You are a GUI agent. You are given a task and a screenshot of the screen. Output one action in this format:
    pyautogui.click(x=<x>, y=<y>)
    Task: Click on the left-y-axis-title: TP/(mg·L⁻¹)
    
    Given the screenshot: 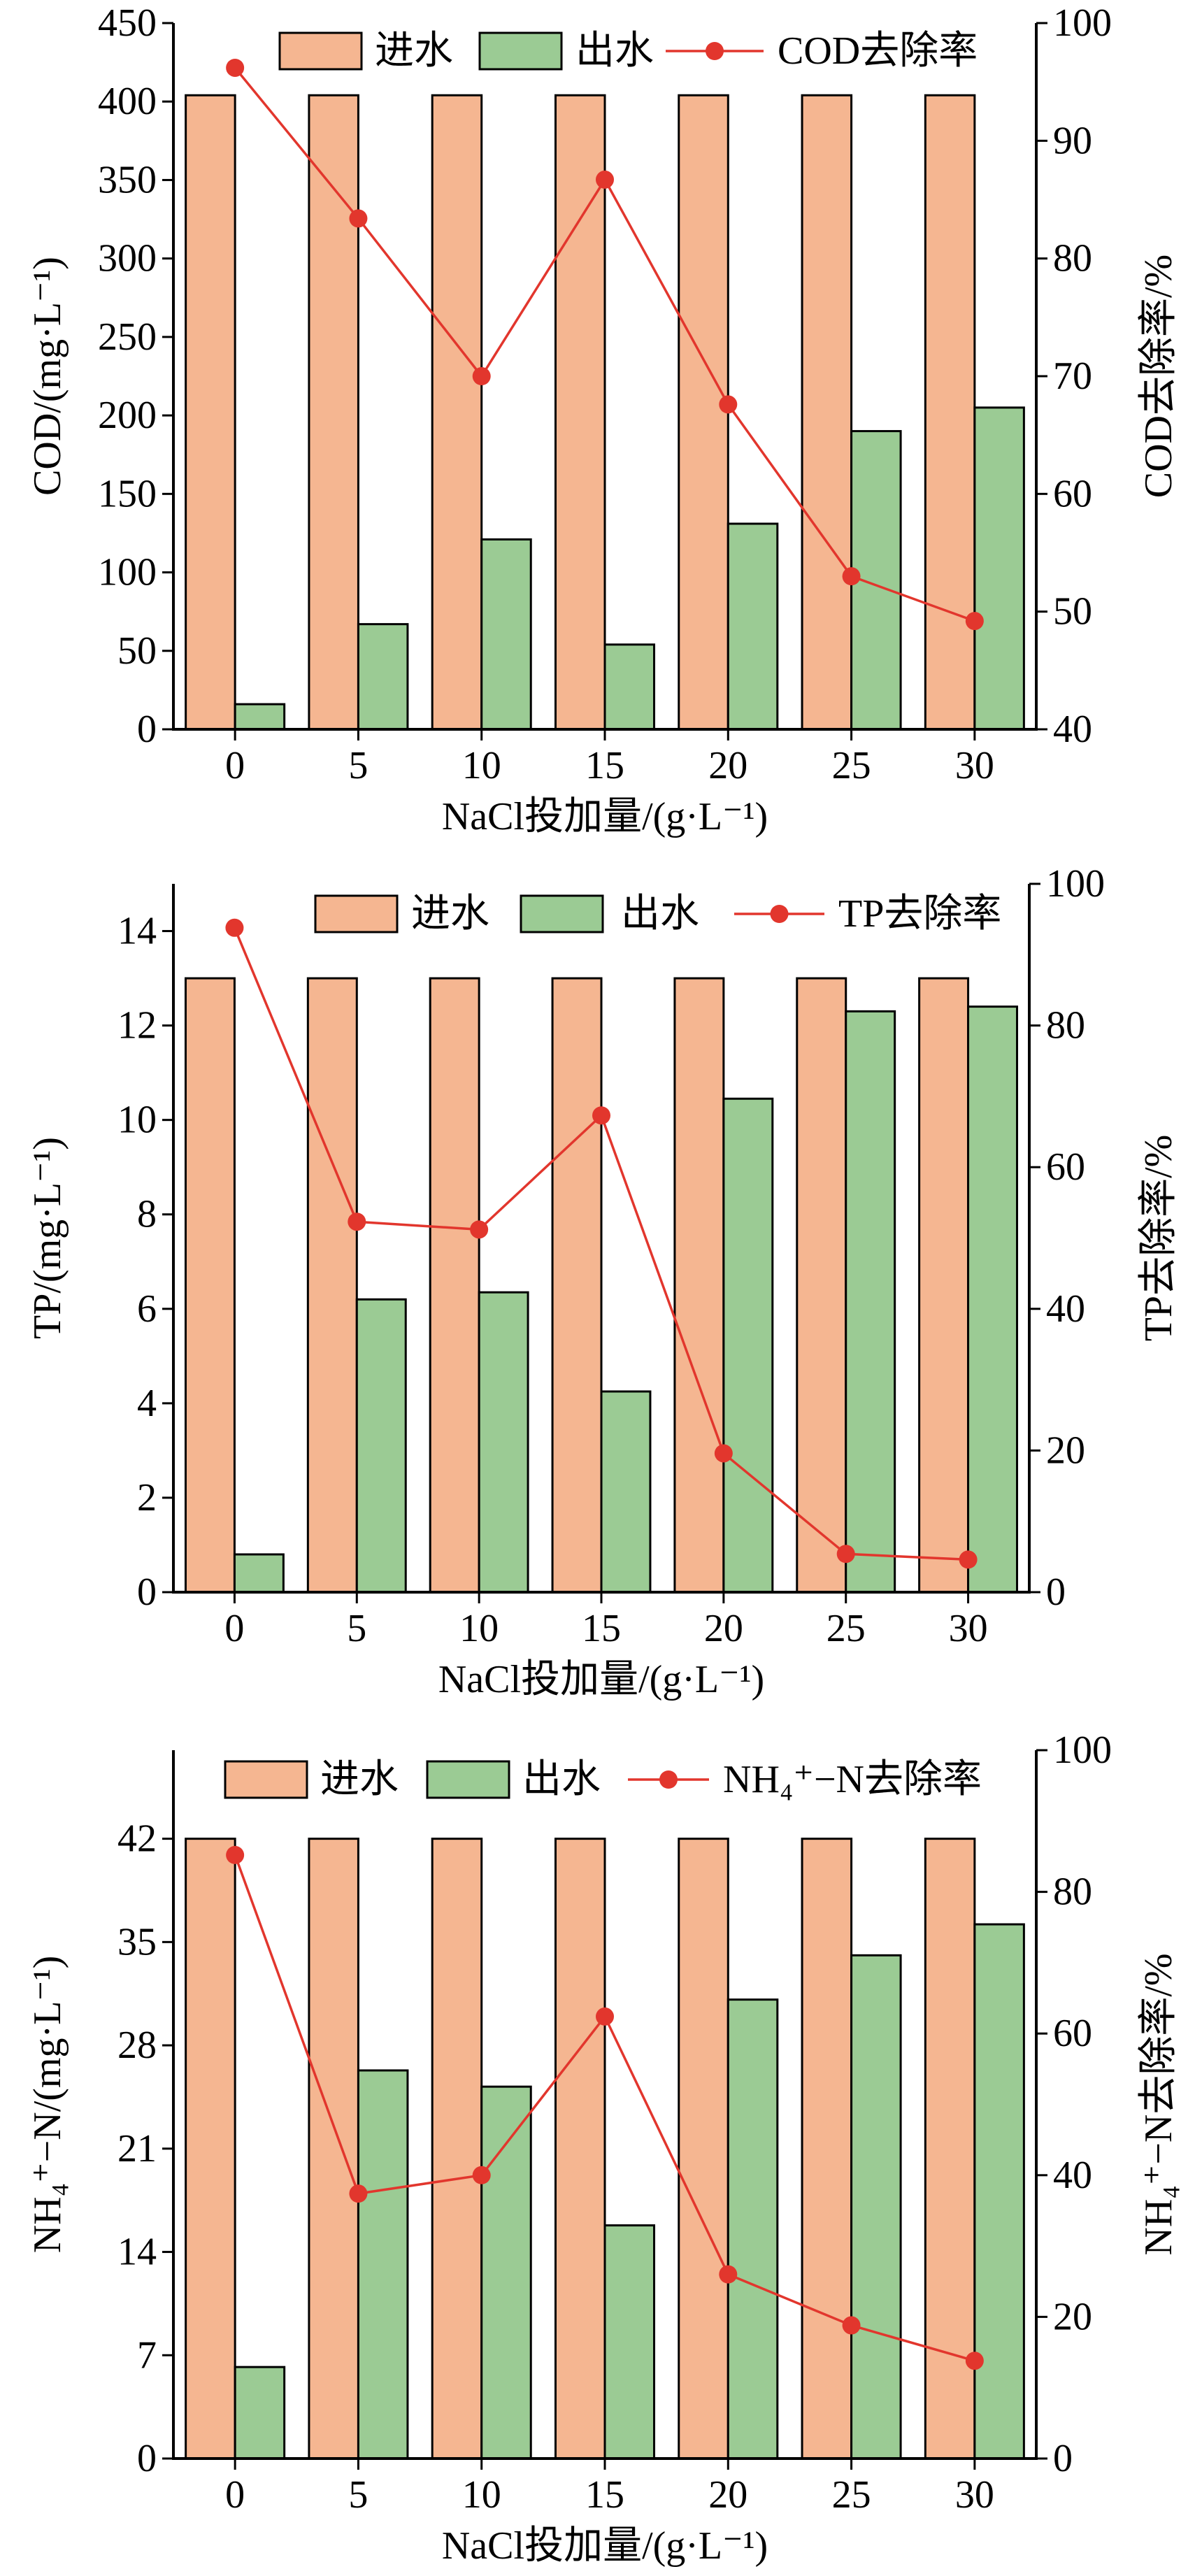 What is the action you would take?
    pyautogui.click(x=47, y=1238)
    